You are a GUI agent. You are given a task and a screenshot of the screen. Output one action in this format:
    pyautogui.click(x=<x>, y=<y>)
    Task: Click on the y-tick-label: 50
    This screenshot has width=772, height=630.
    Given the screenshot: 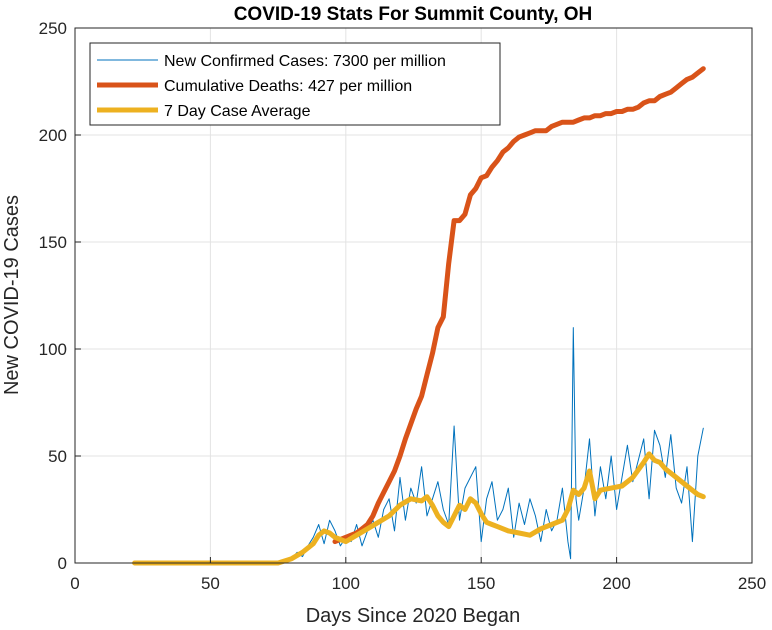 What is the action you would take?
    pyautogui.click(x=57, y=456)
    